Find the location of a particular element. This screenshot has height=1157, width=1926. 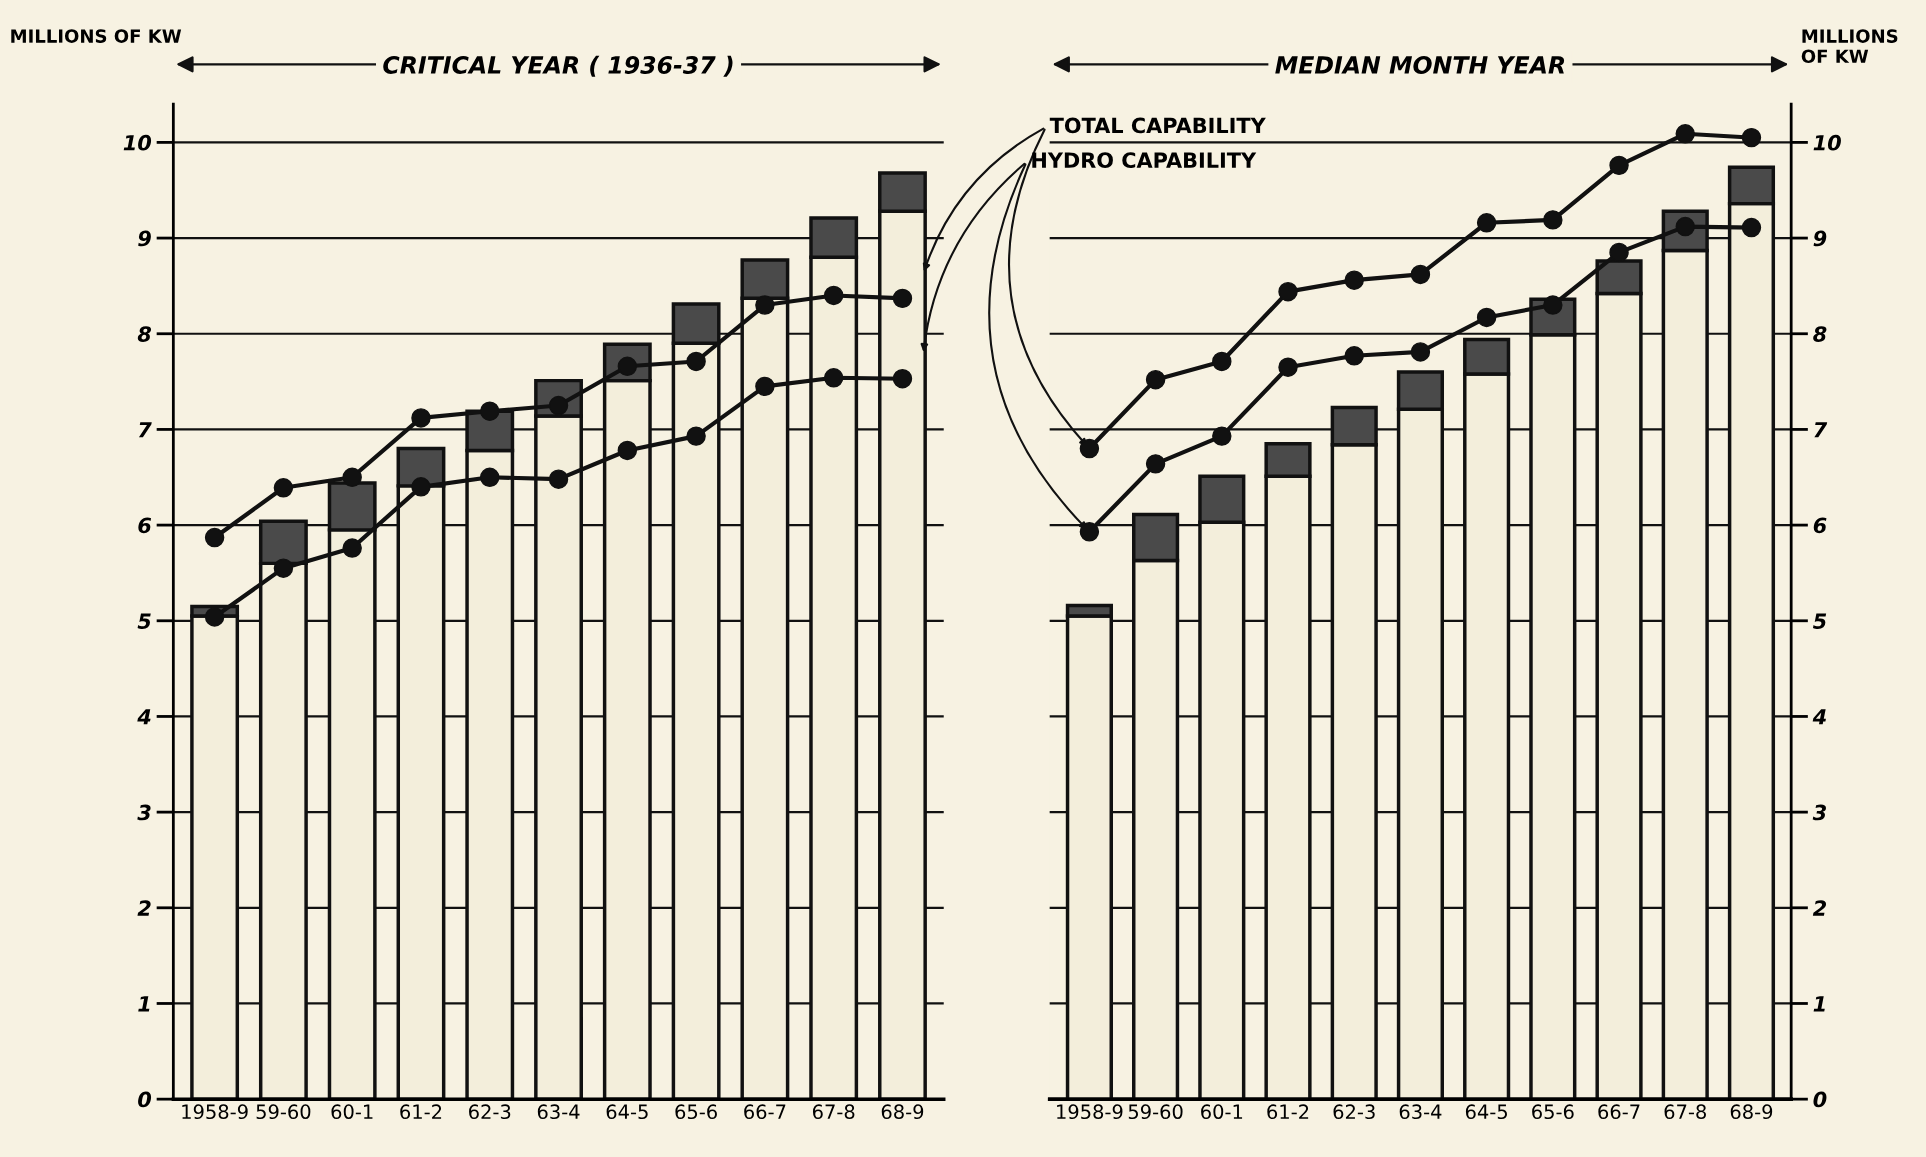

y2-tick-label: 10 is located at coordinates (1827, 142).